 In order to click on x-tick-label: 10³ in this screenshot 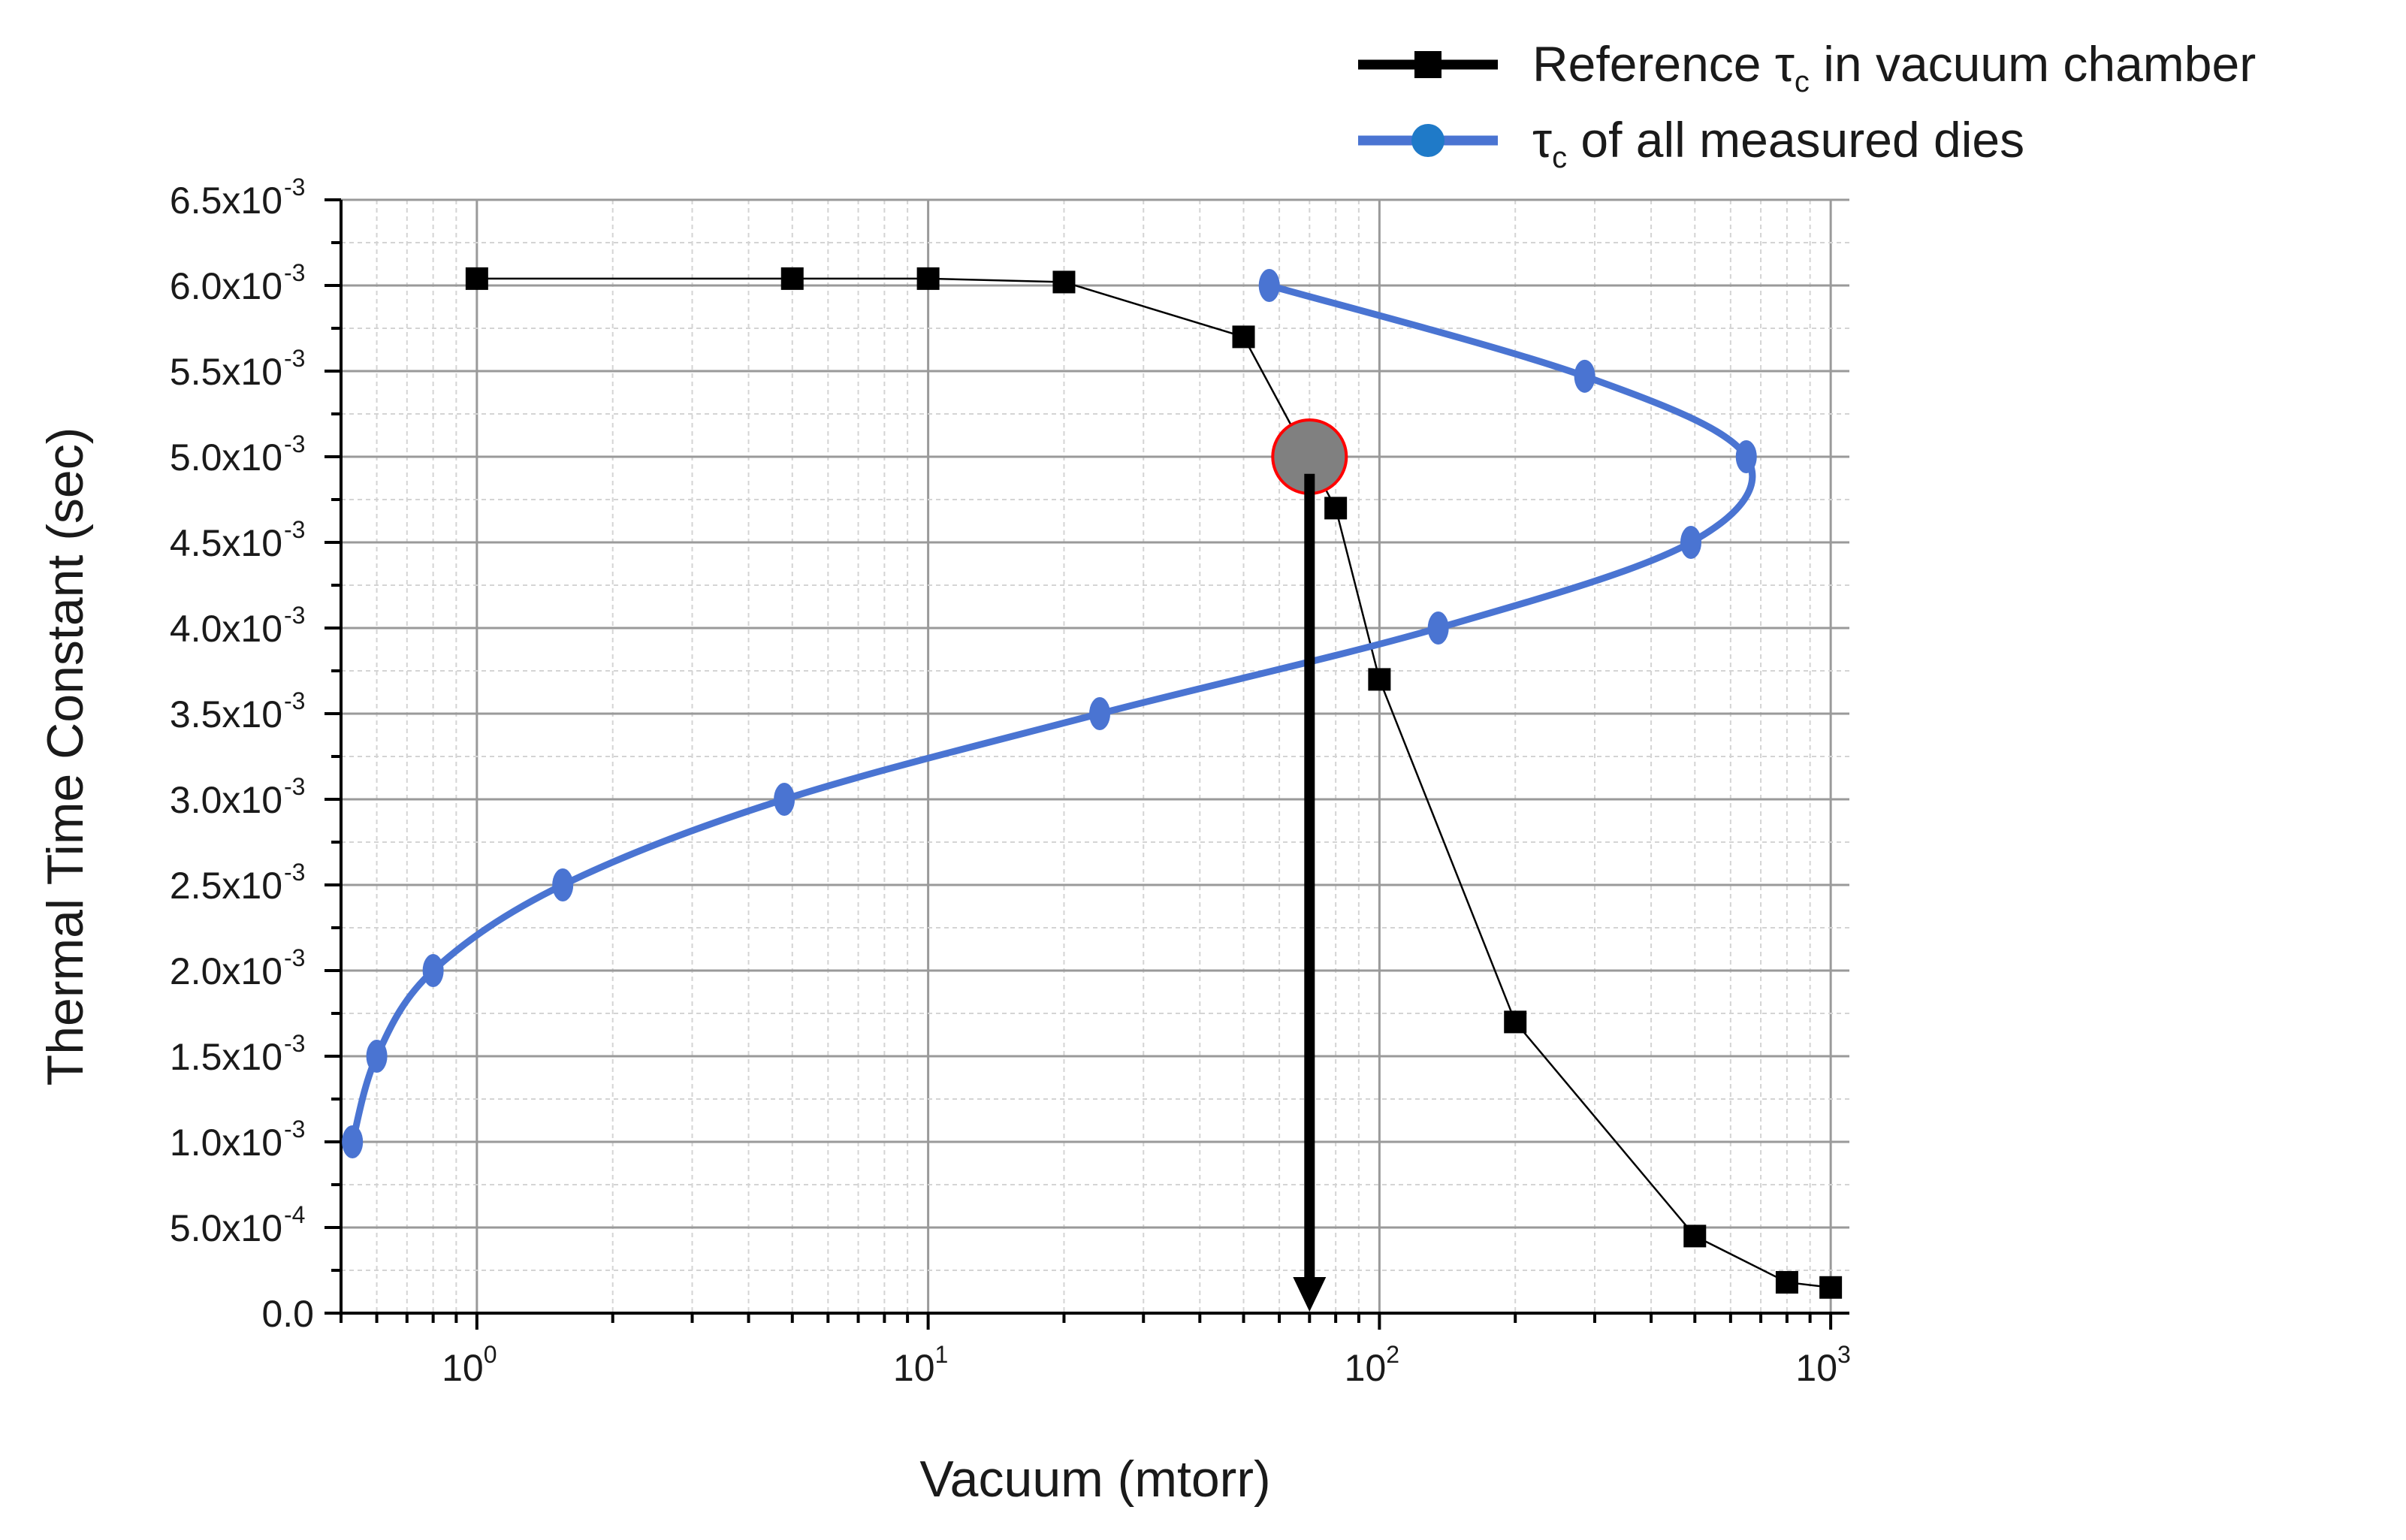, I will do `click(1822, 1365)`.